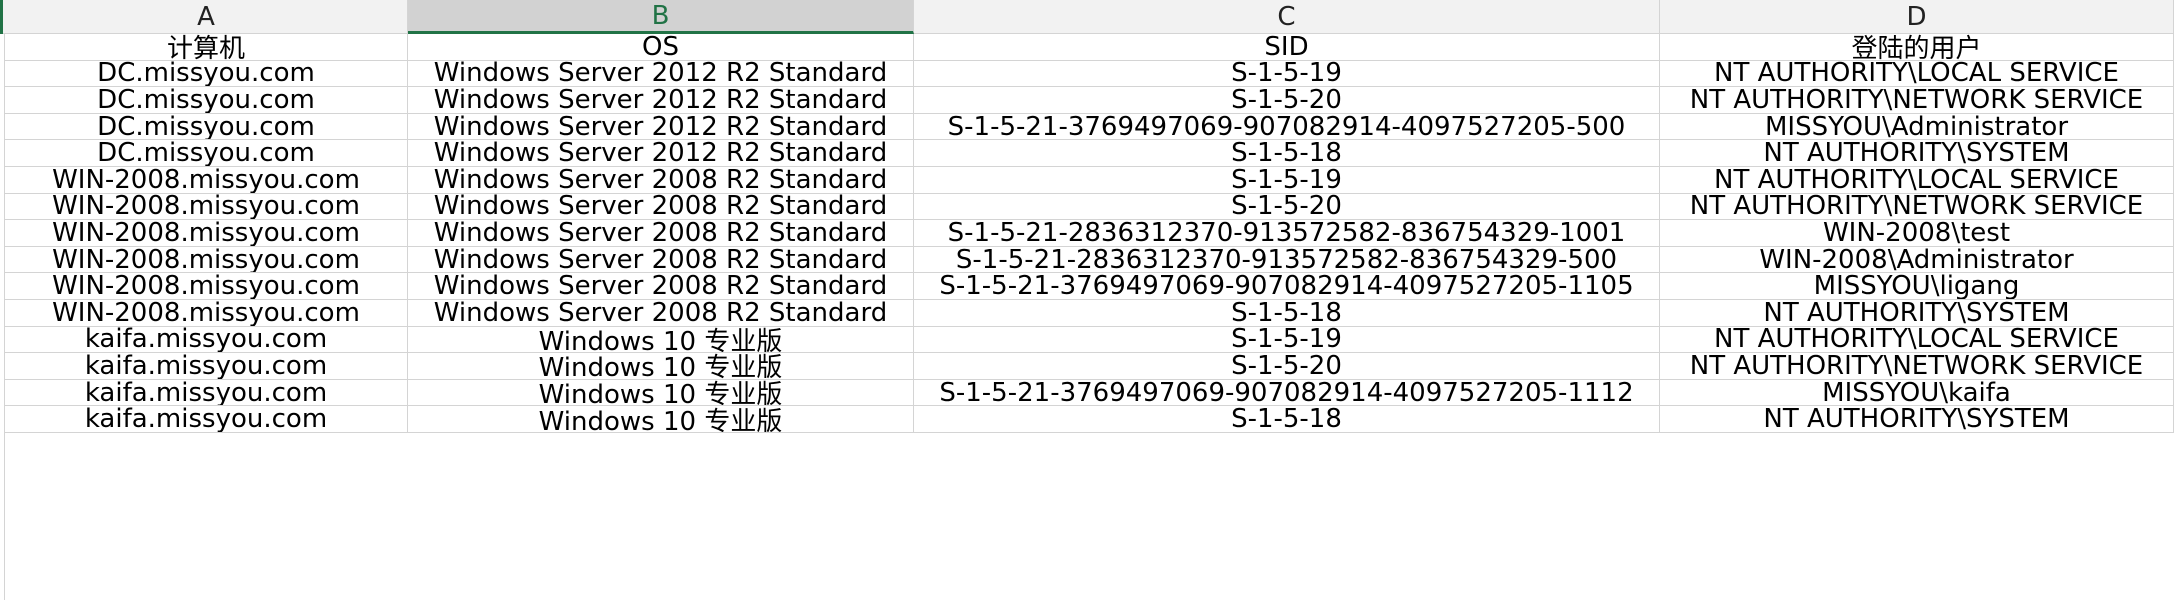  What do you see at coordinates (1917, 17) in the screenshot?
I see `column-header-d: D` at bounding box center [1917, 17].